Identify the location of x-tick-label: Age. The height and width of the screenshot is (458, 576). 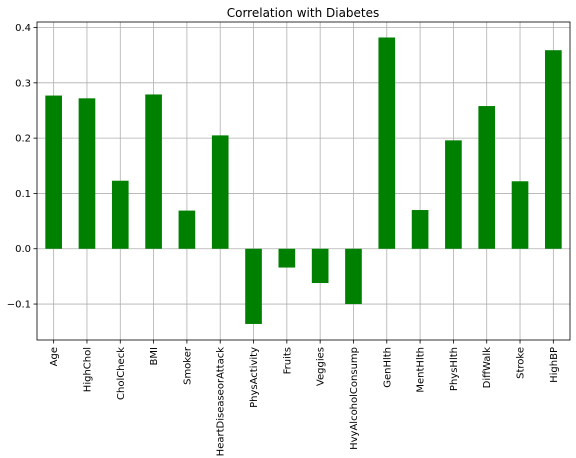
(54, 356).